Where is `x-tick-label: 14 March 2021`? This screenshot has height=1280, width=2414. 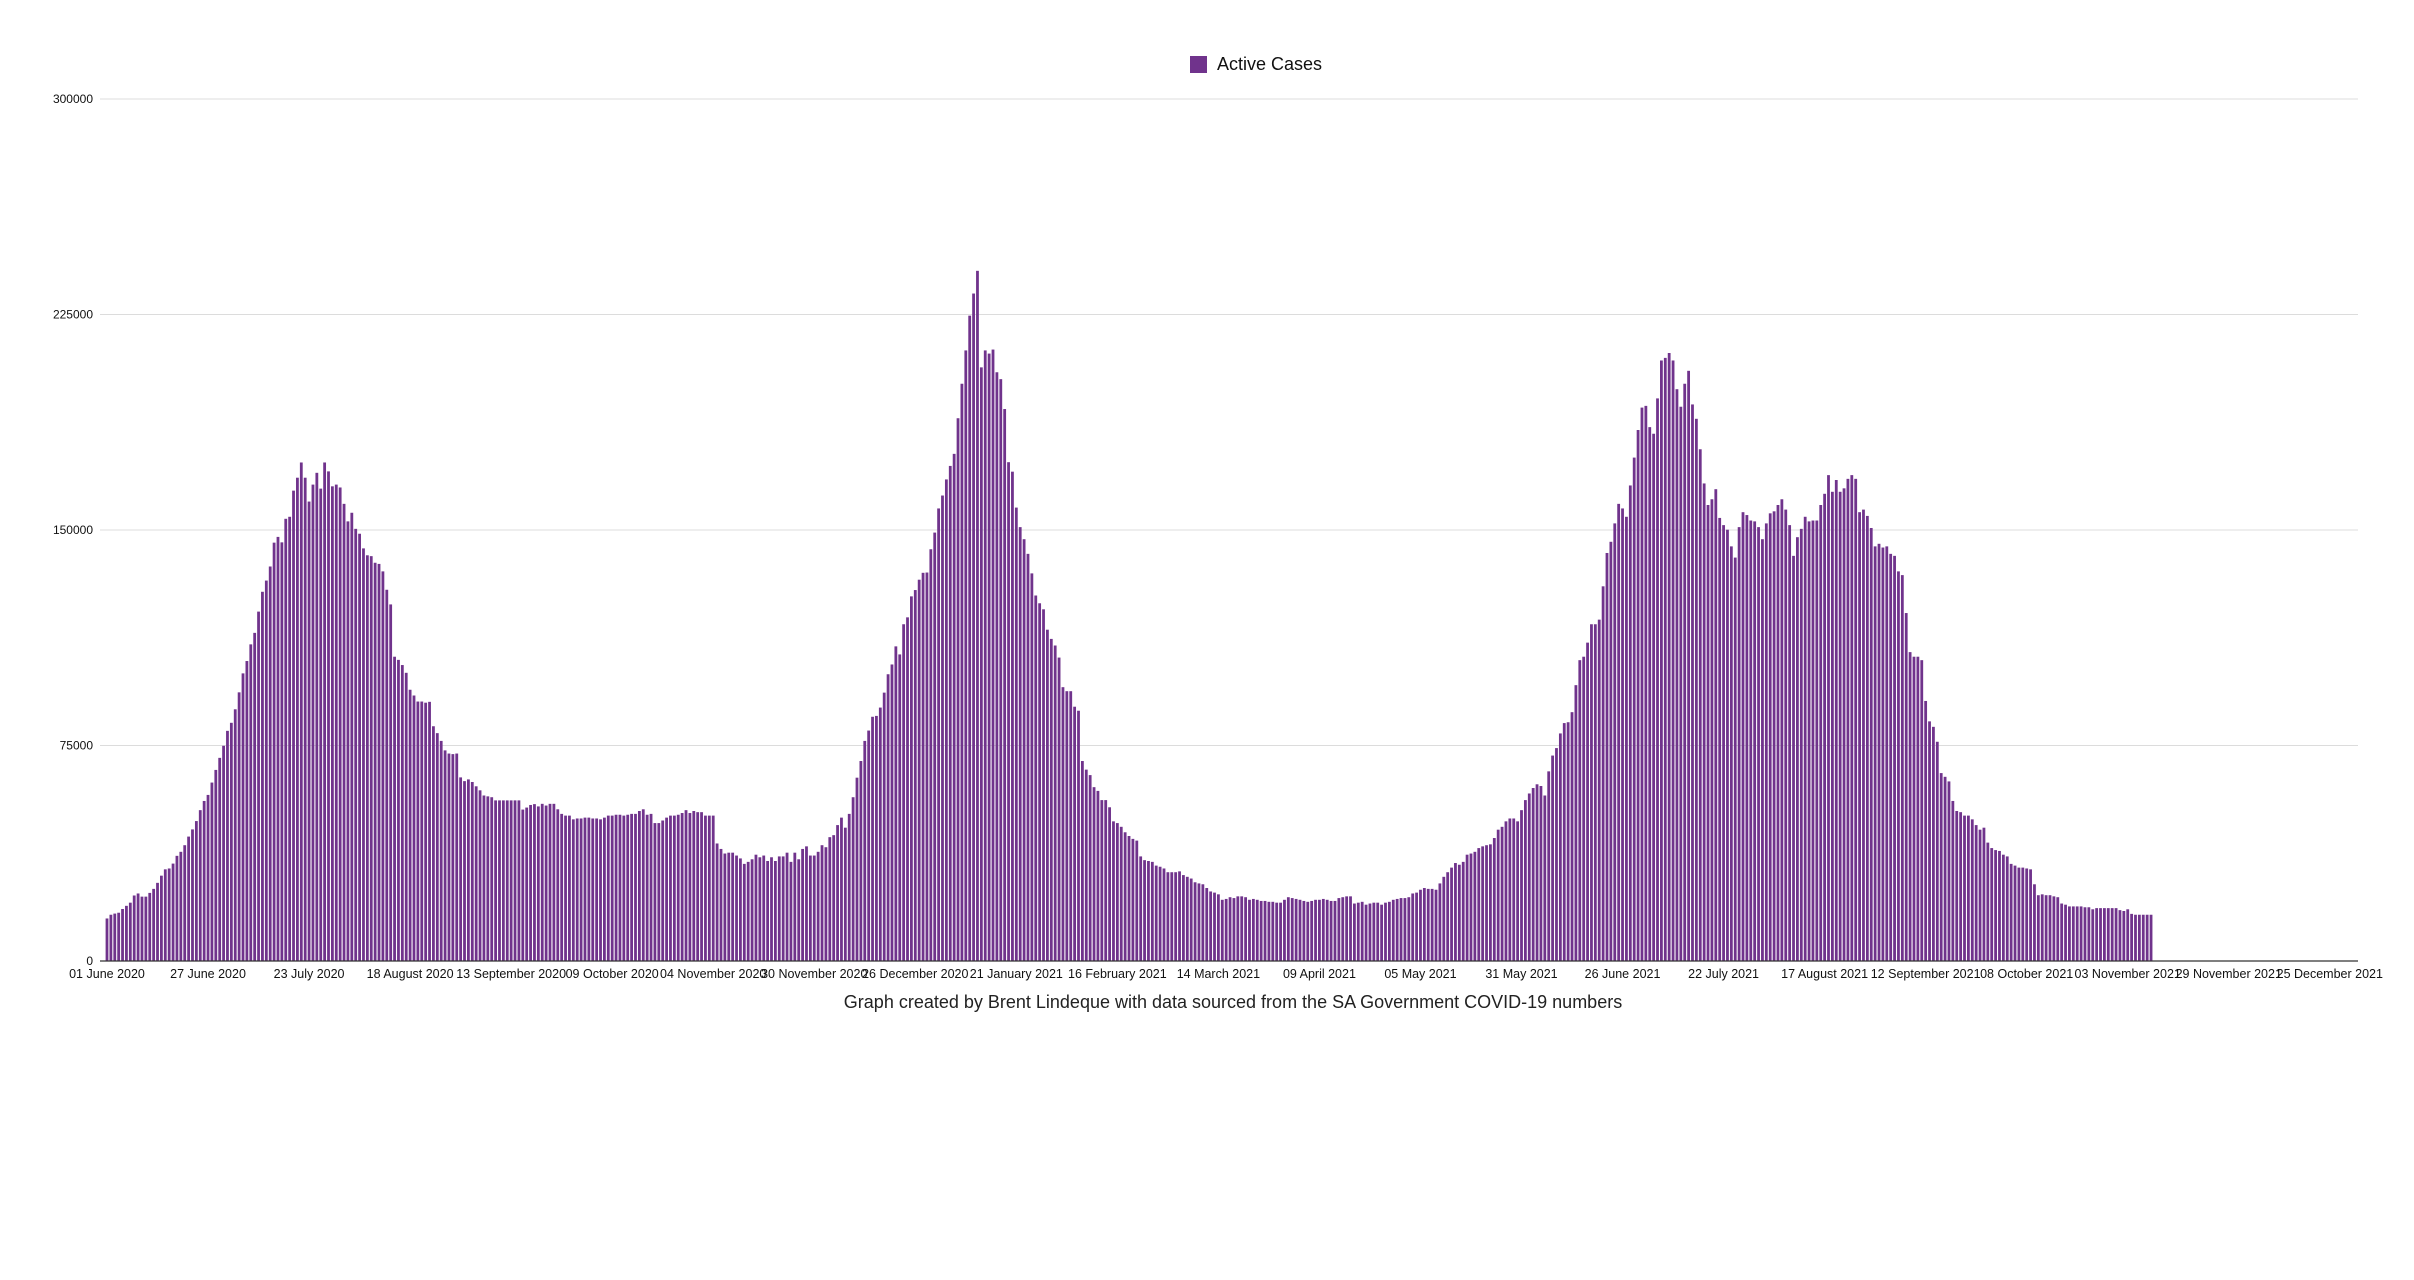 x-tick-label: 14 March 2021 is located at coordinates (1218, 974).